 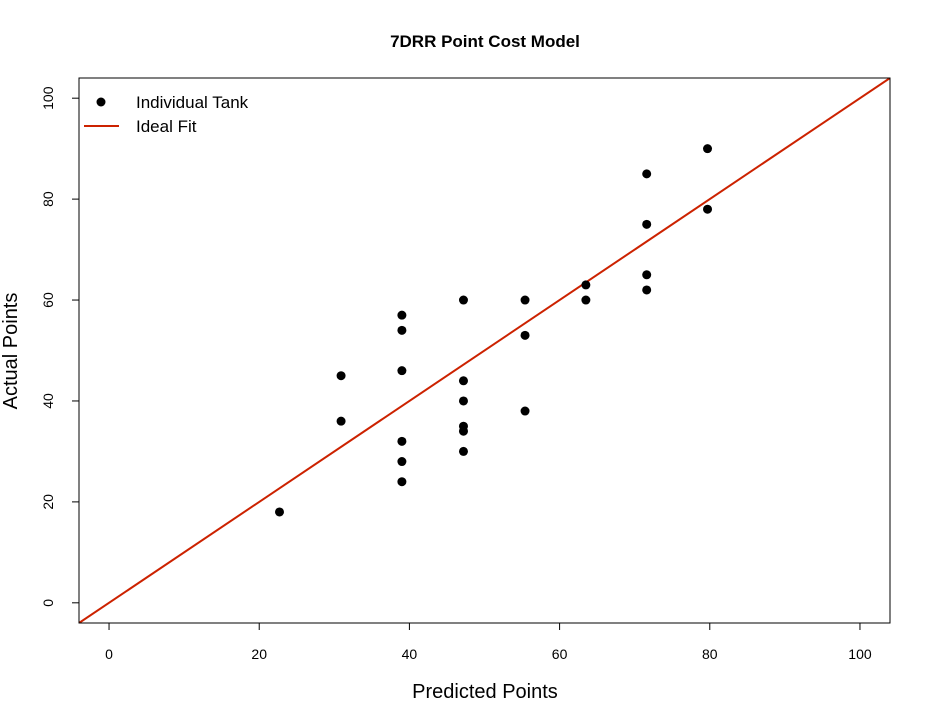 What do you see at coordinates (48, 98) in the screenshot?
I see `y-tick-label: 100` at bounding box center [48, 98].